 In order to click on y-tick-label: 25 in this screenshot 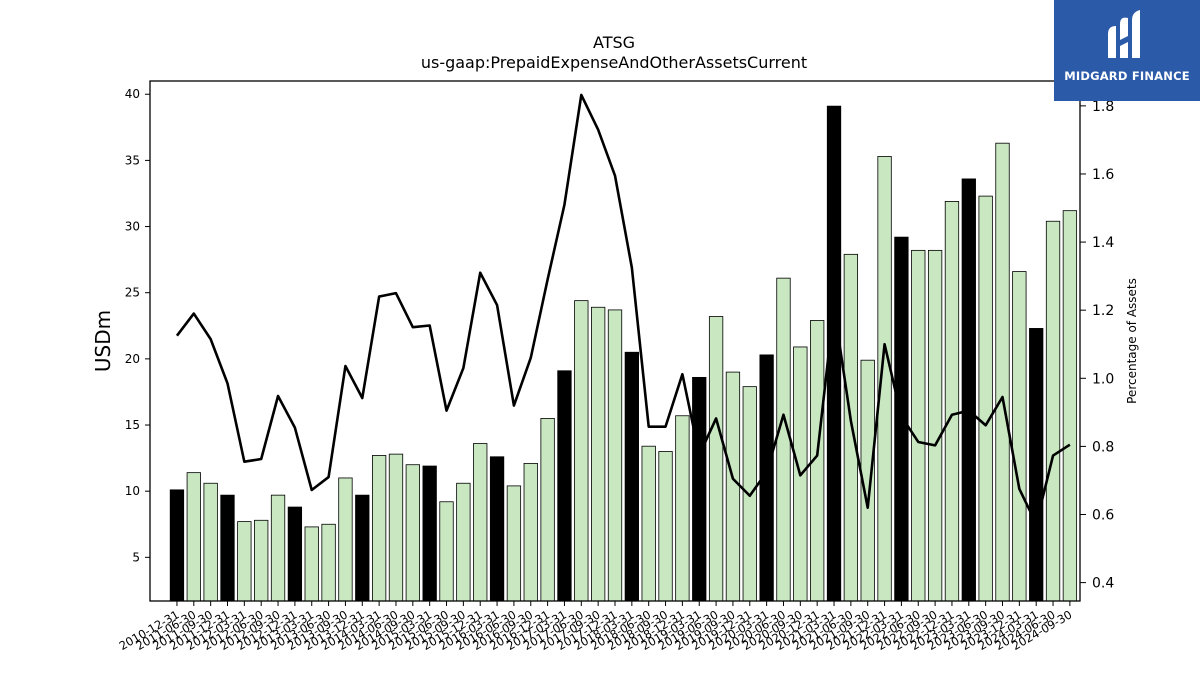, I will do `click(132, 293)`.